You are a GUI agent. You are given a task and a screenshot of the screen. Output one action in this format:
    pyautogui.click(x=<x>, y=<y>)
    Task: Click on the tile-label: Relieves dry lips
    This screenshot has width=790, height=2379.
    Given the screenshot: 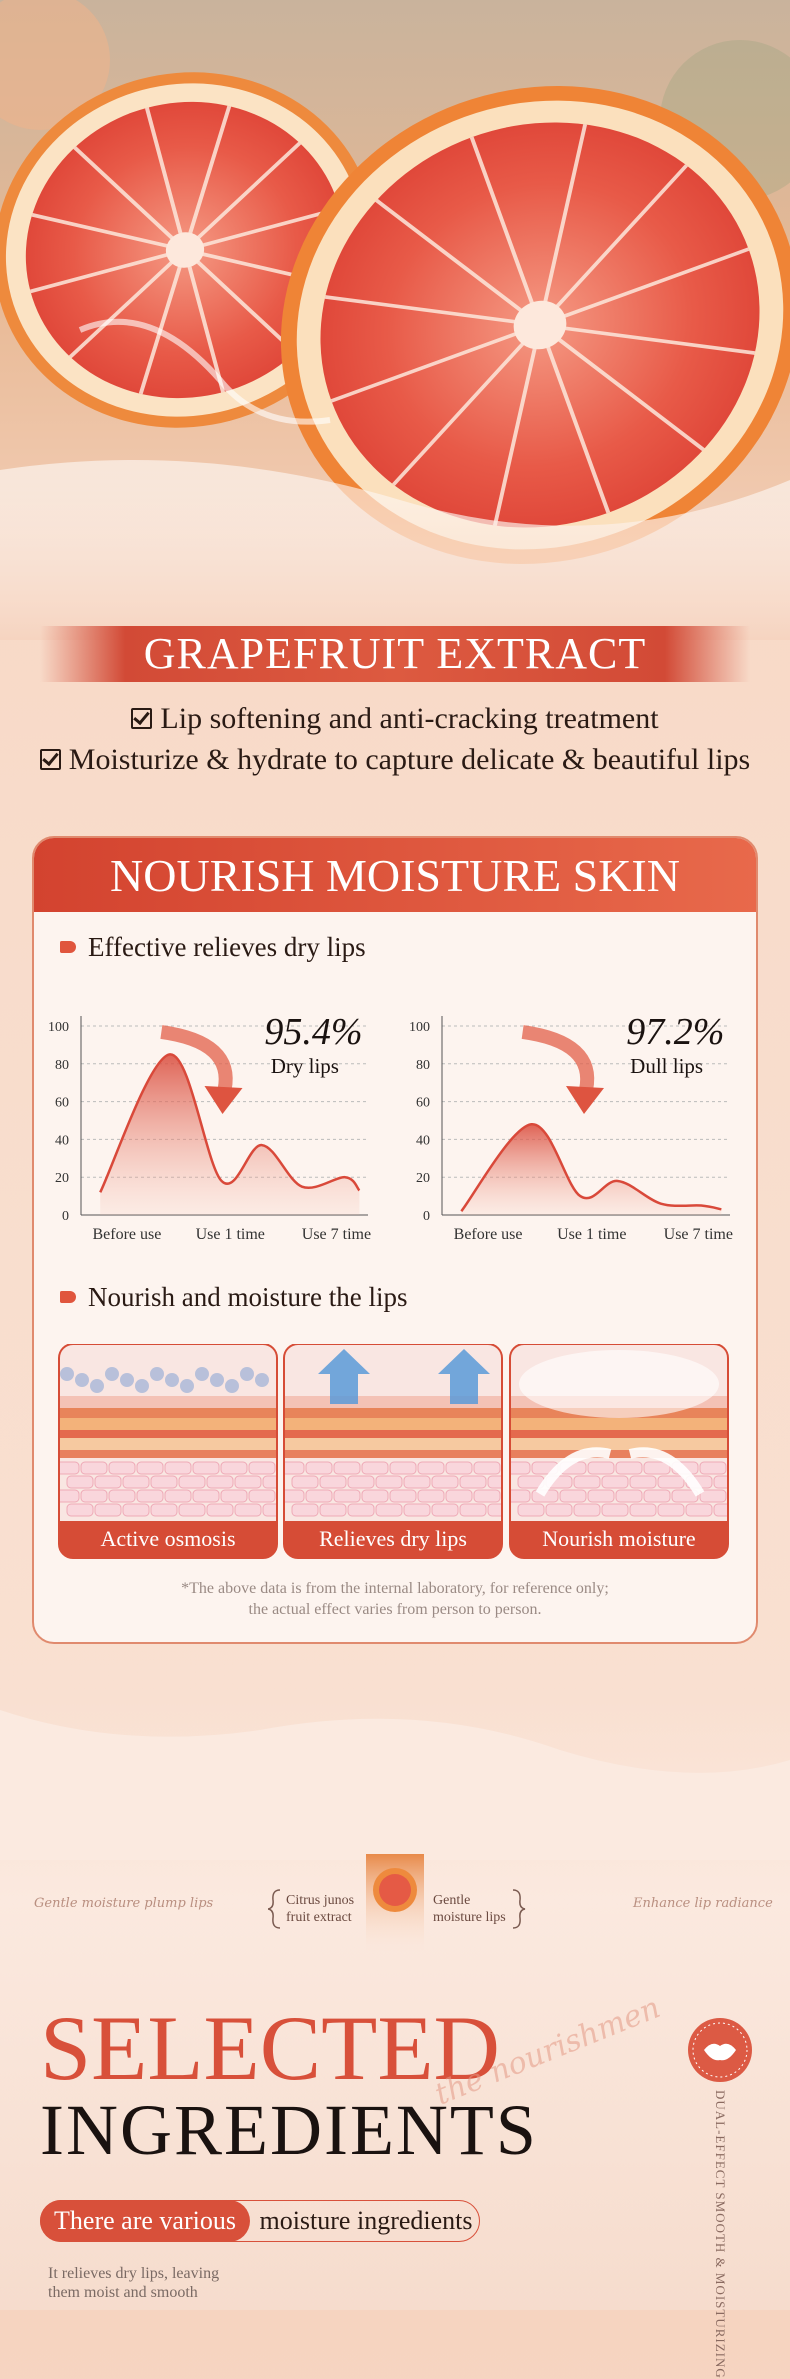 What is the action you would take?
    pyautogui.click(x=393, y=1538)
    